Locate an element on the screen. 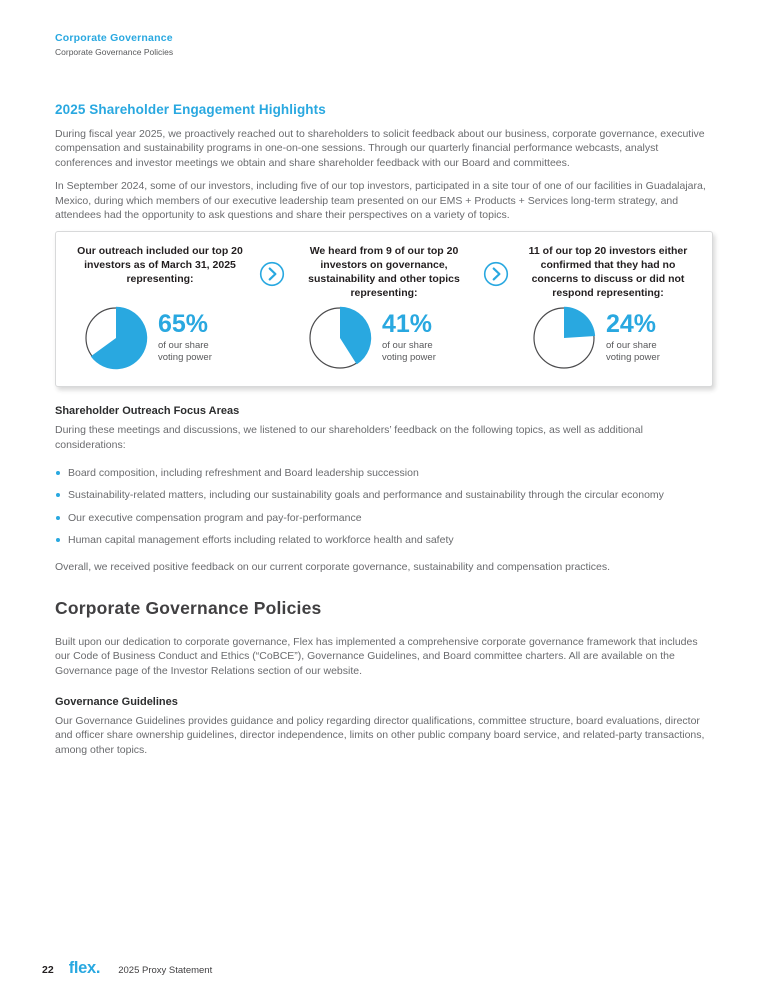 This screenshot has width=768, height=1000. pie-chart-41-percent is located at coordinates (340, 338).